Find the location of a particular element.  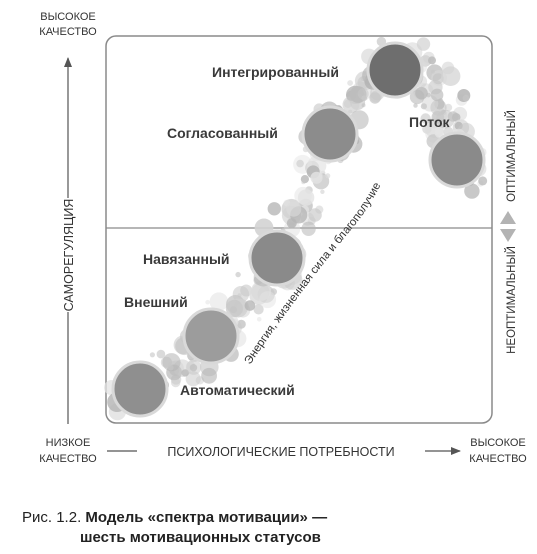

status-label-aligned: Согласованный is located at coordinates (222, 133).